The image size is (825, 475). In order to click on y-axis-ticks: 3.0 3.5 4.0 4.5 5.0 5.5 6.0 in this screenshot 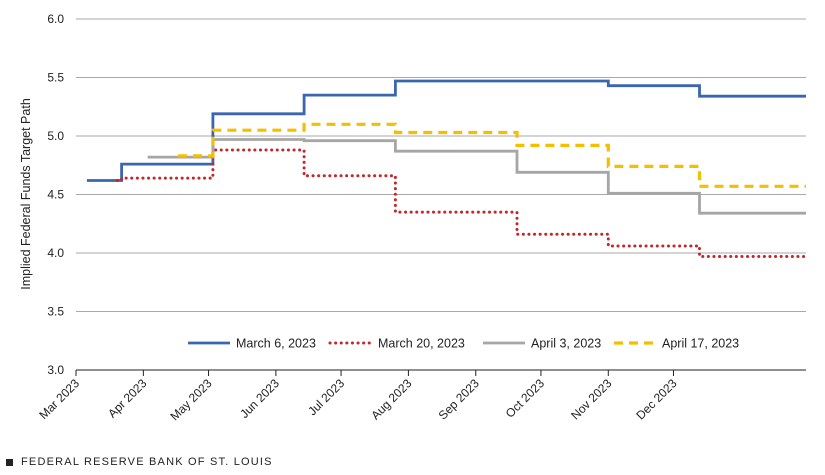, I will do `click(55, 194)`.